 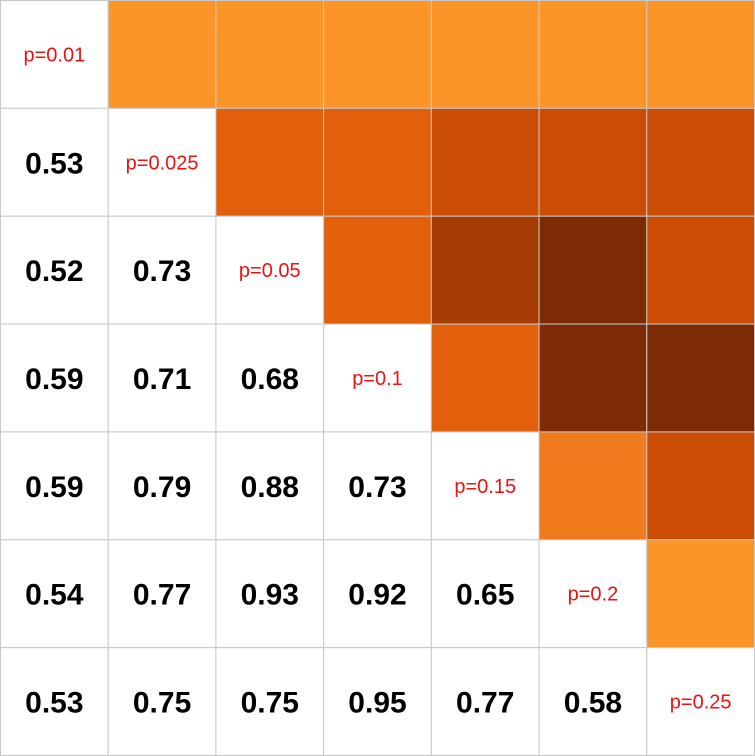 I want to click on diagonal-label-4: p=0.15, so click(x=485, y=487).